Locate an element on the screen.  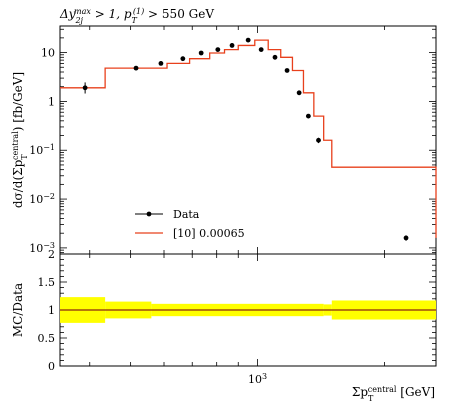
chart-title: Δy2jmax > 1, pT(1) > 550 GeV is located at coordinates (136, 16).